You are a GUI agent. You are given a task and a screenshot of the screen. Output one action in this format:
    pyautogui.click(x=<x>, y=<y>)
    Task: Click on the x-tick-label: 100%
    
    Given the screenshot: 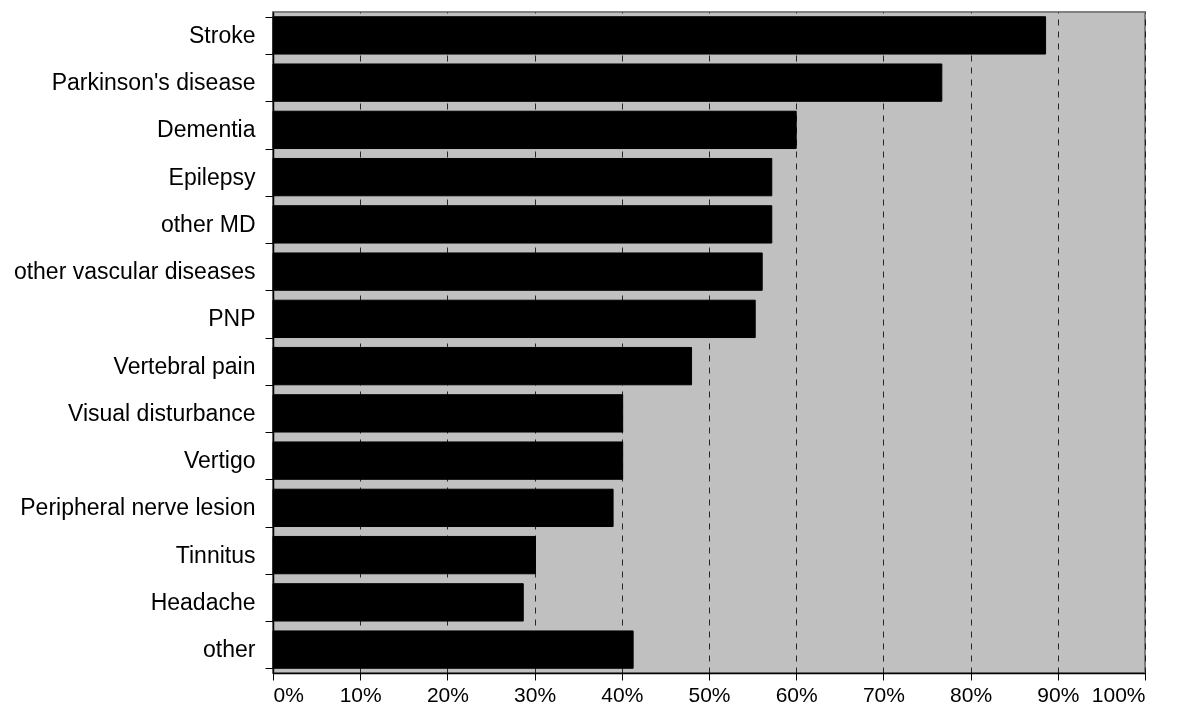 What is the action you would take?
    pyautogui.click(x=1118, y=694)
    